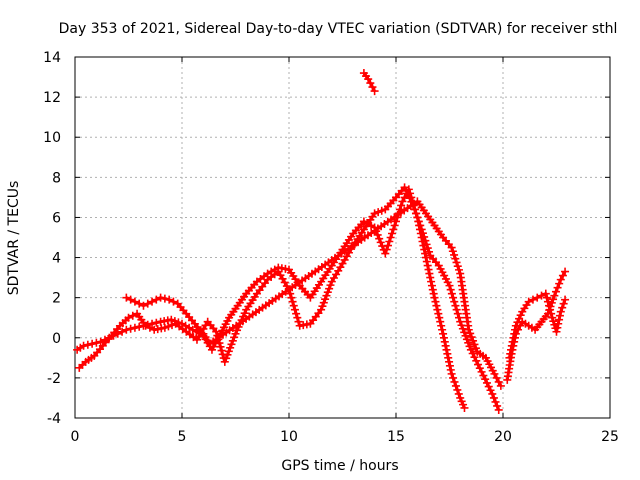  Describe the element at coordinates (56, 339) in the screenshot. I see `y-tick-label: 0` at that location.